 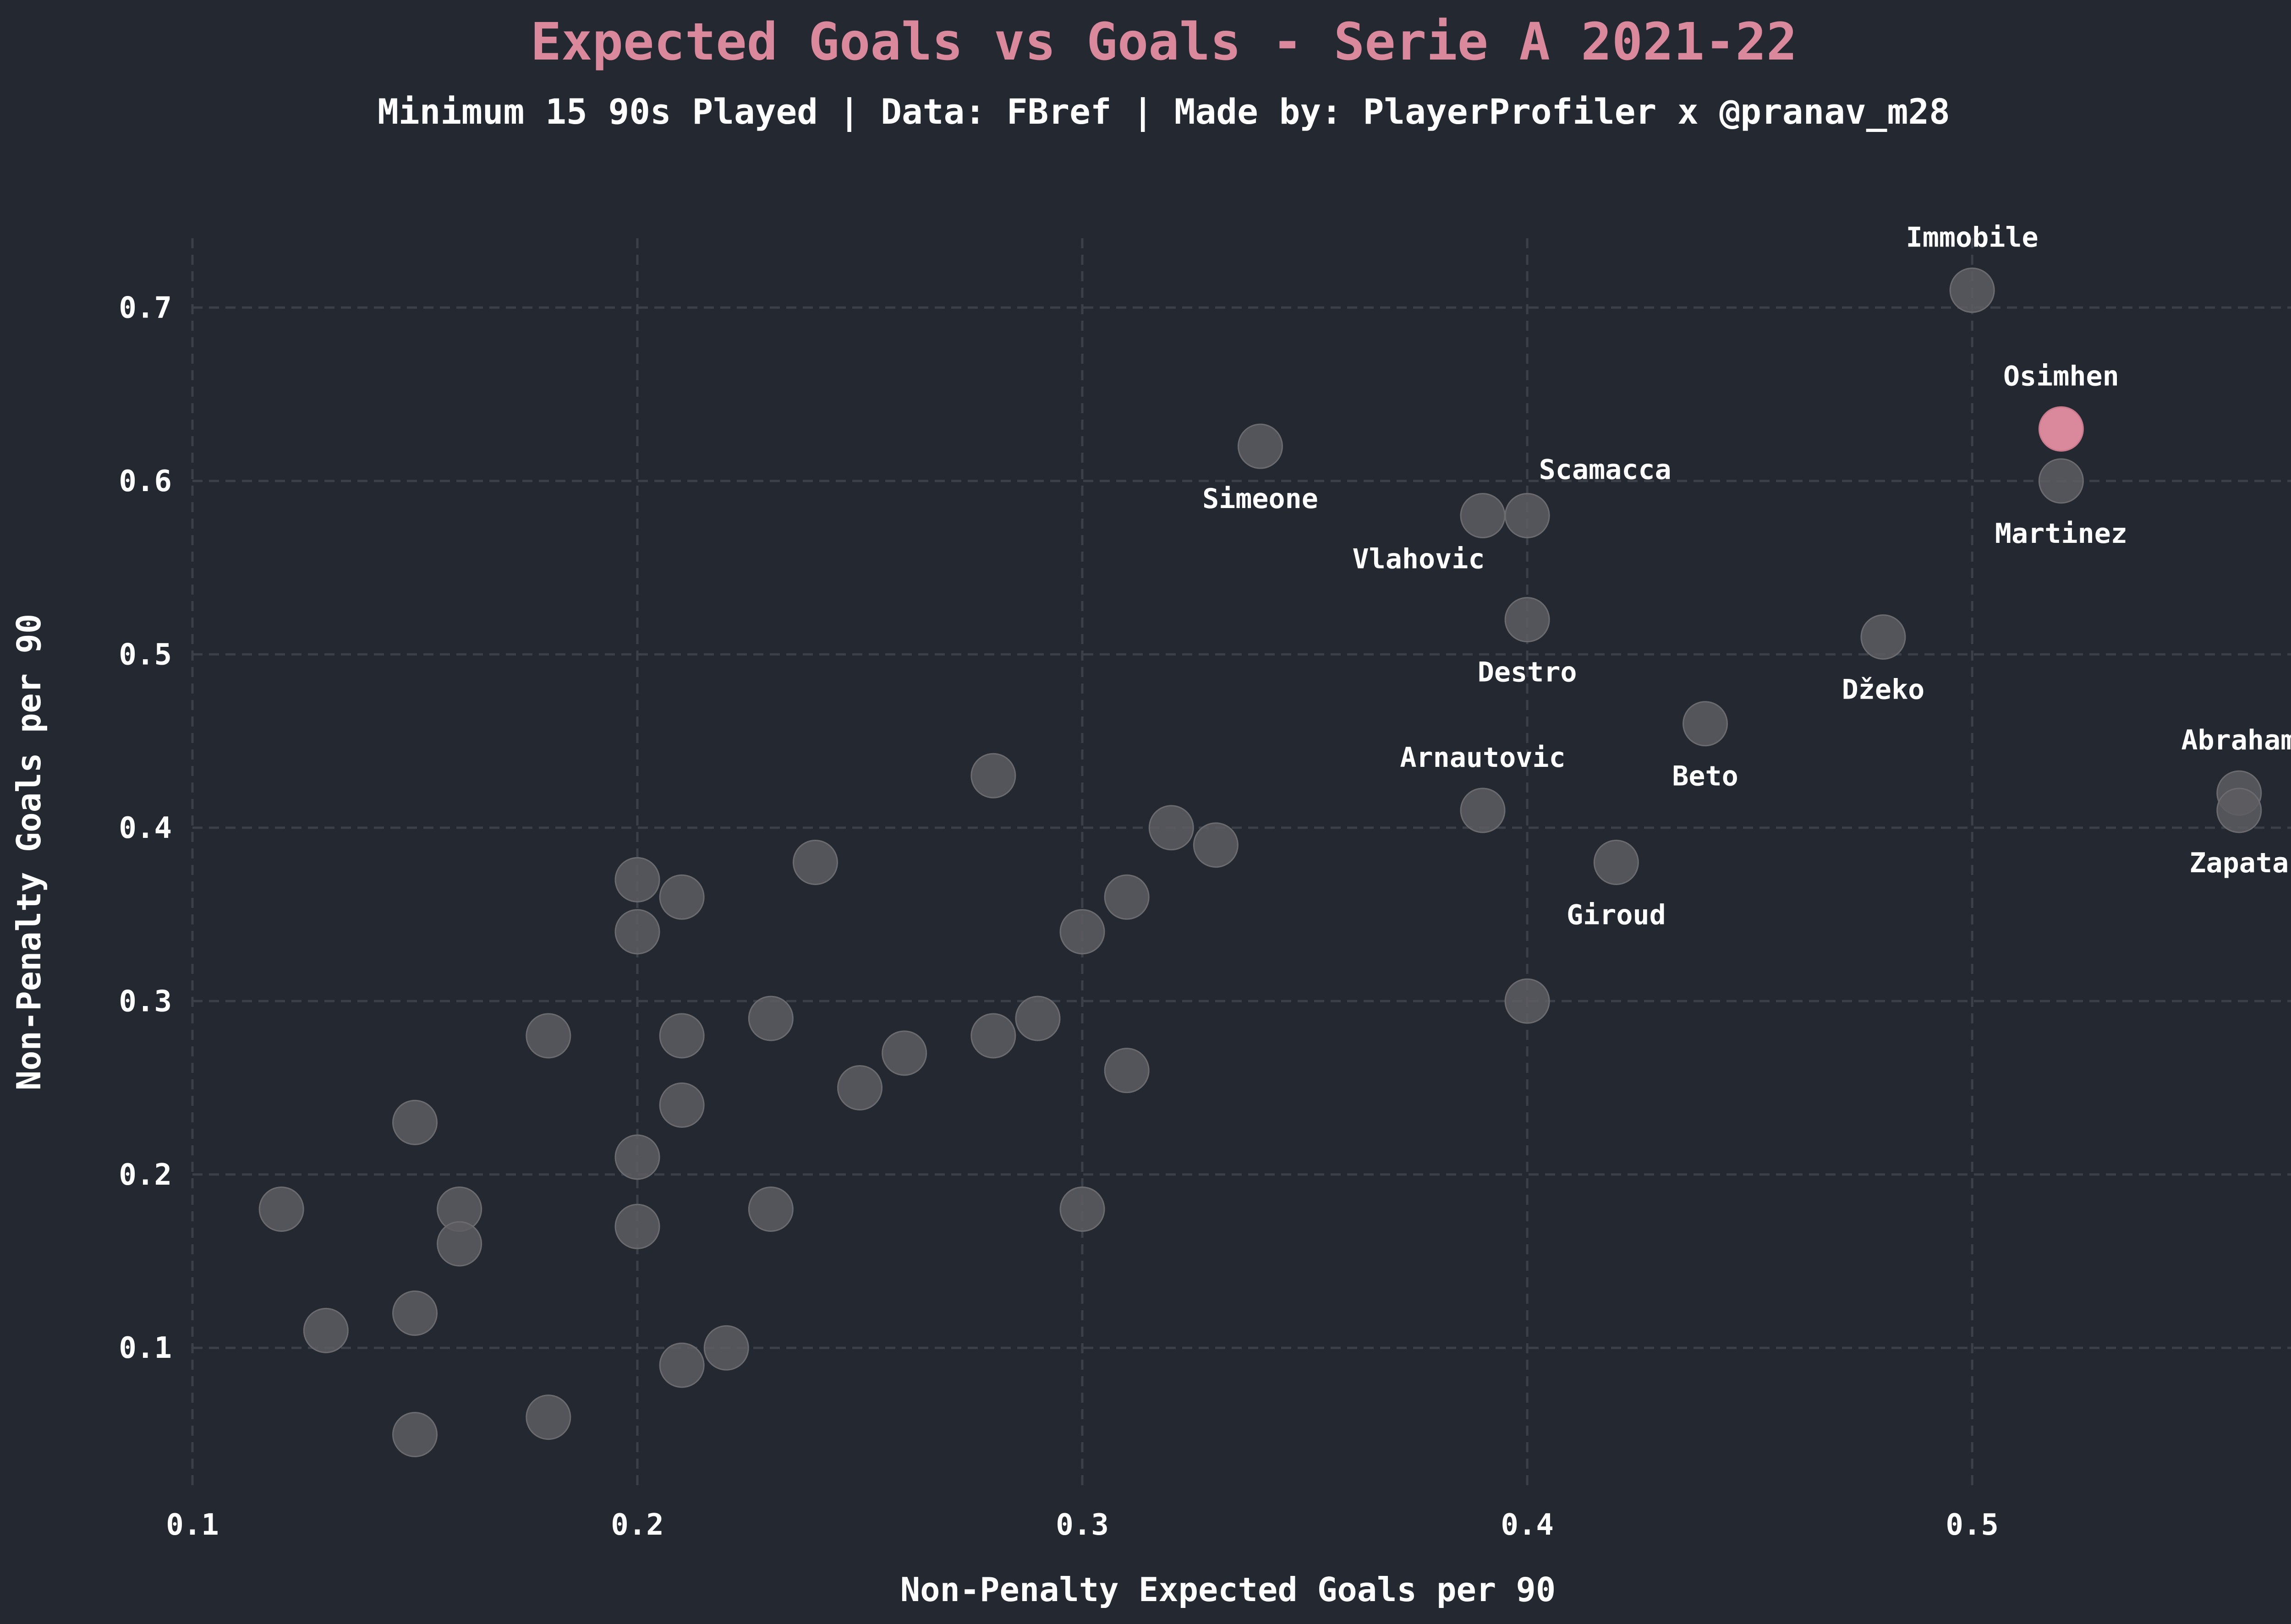 I want to click on point-label: Abraham, so click(x=2236, y=740).